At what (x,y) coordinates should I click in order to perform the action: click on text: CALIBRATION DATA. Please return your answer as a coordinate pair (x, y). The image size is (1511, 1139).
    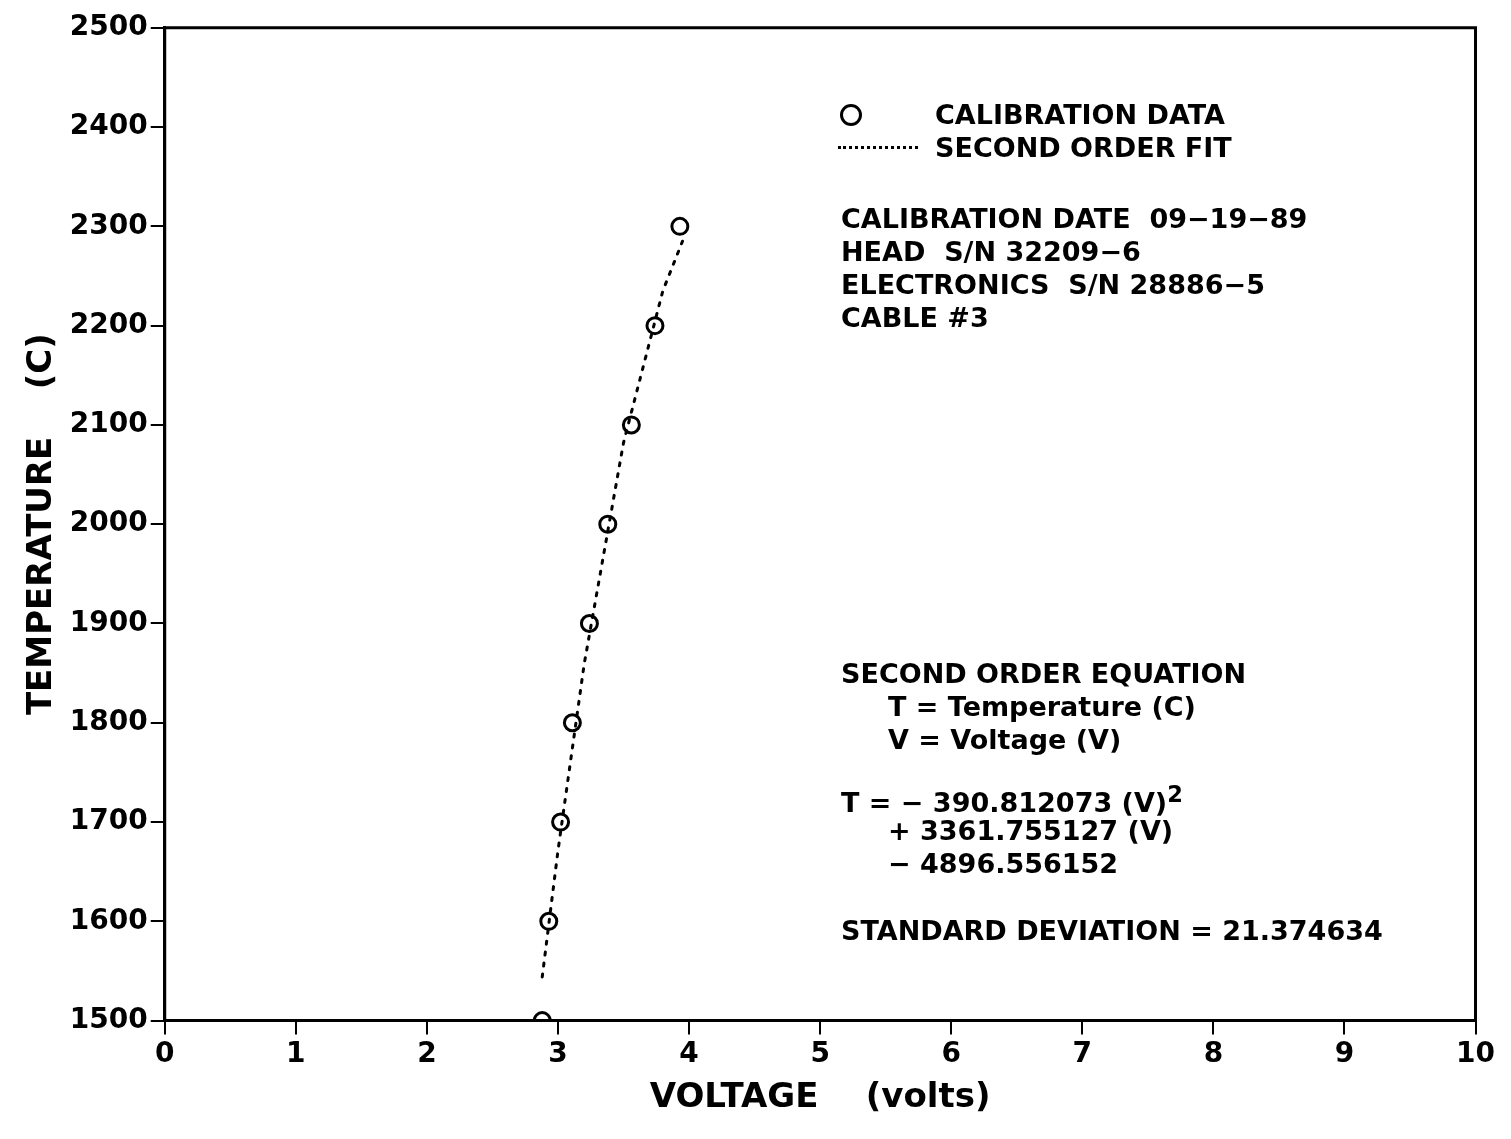
    Looking at the image, I should click on (1080, 114).